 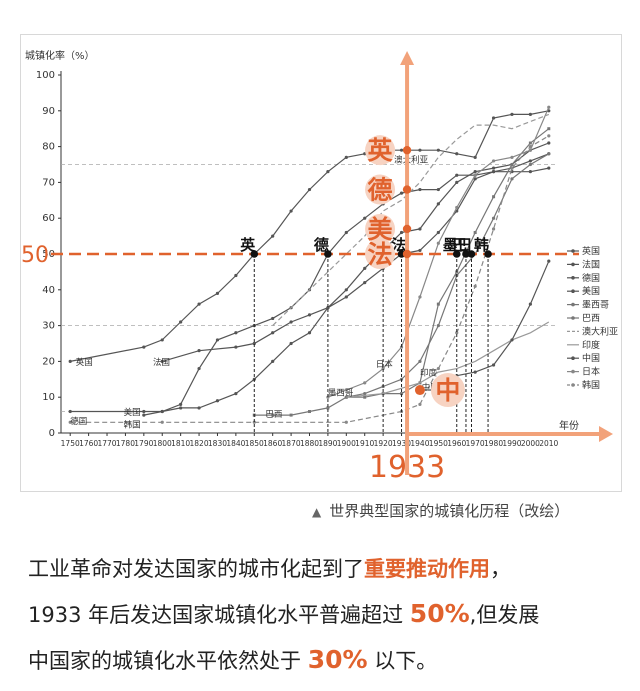 I want to click on x-tick-label: 1850, so click(x=254, y=443).